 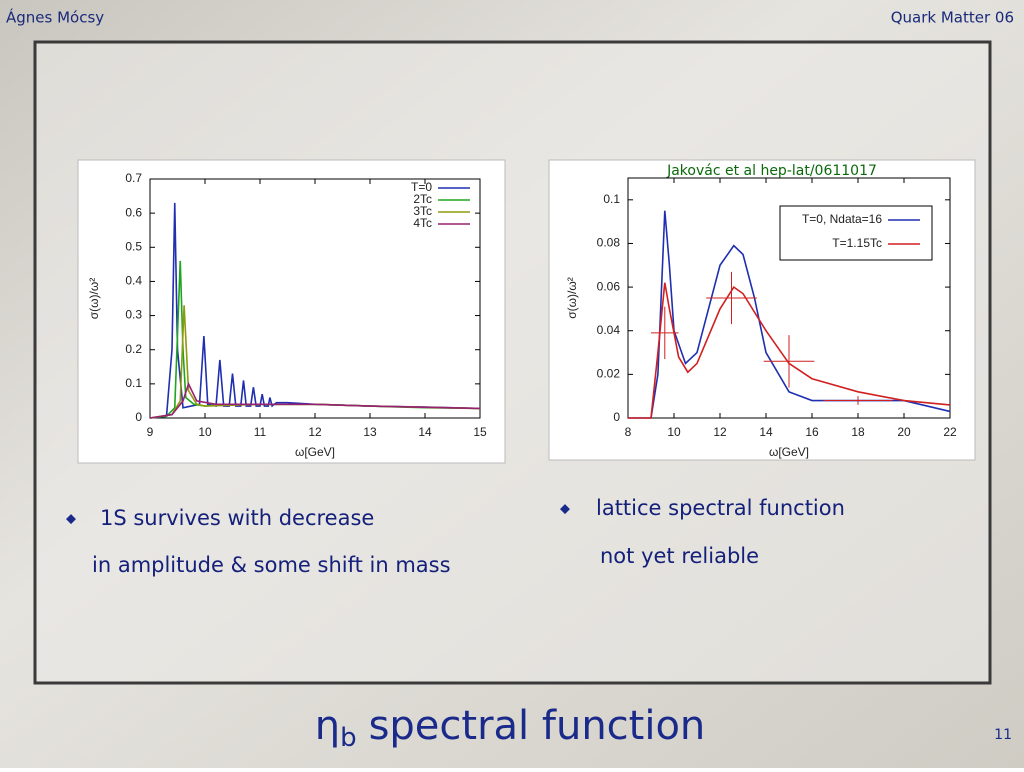 I want to click on title-symbol: η, so click(x=327, y=726).